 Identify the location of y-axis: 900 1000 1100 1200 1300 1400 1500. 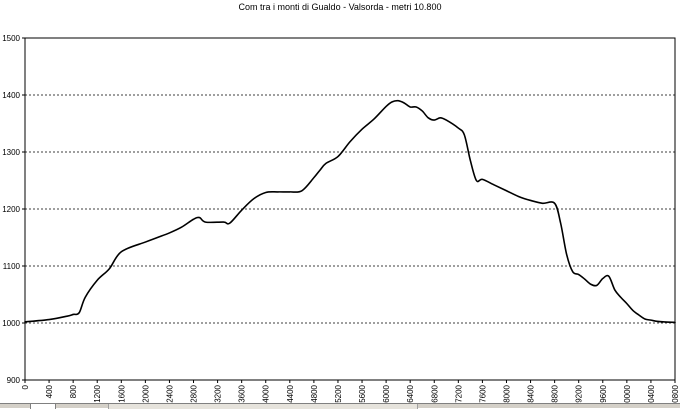
(13, 209).